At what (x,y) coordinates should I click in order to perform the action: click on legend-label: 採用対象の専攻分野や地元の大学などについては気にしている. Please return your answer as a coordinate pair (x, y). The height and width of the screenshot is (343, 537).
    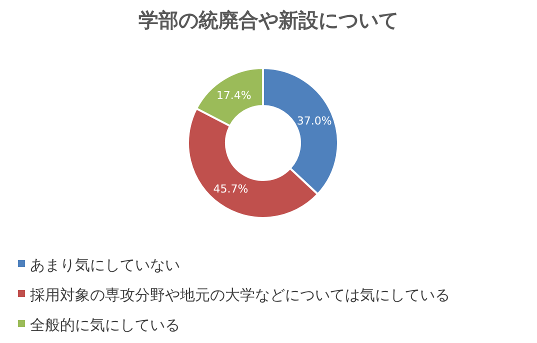
    Looking at the image, I should click on (240, 295).